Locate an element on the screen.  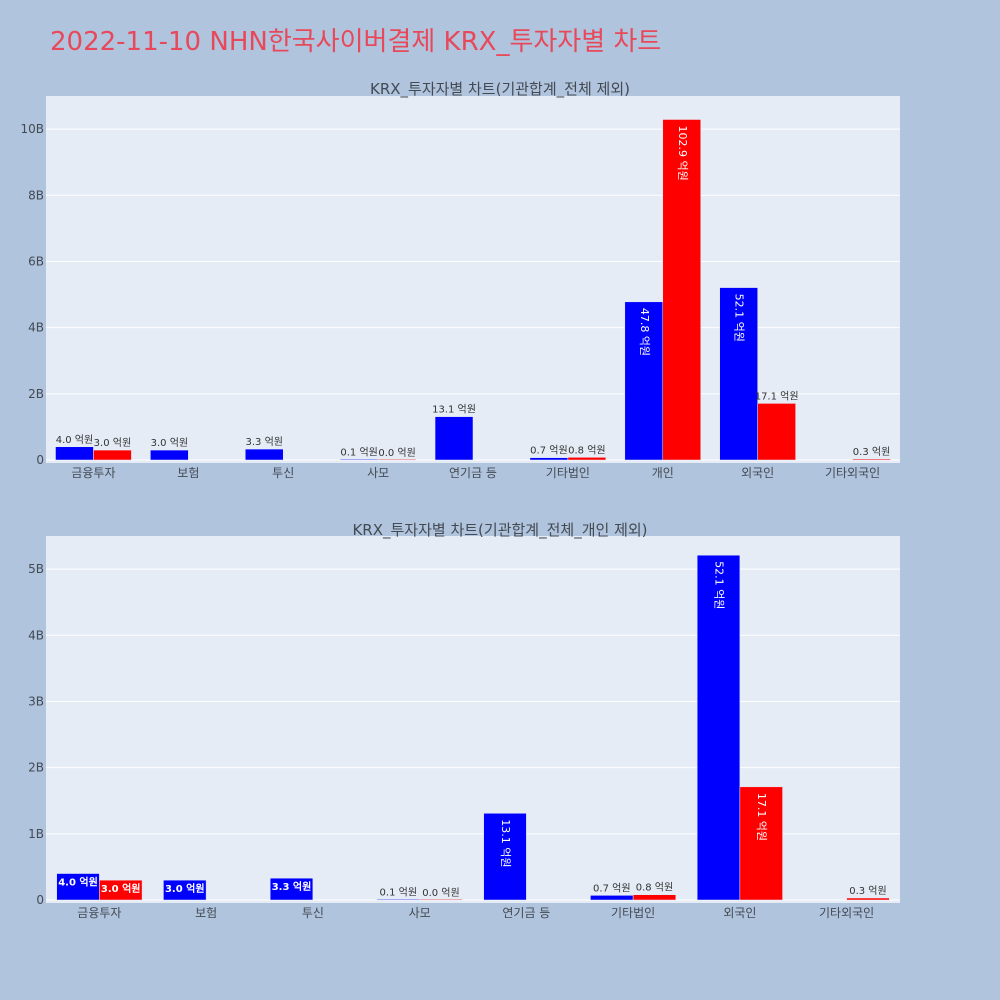
y-tick-label: 6B is located at coordinates (36, 261).